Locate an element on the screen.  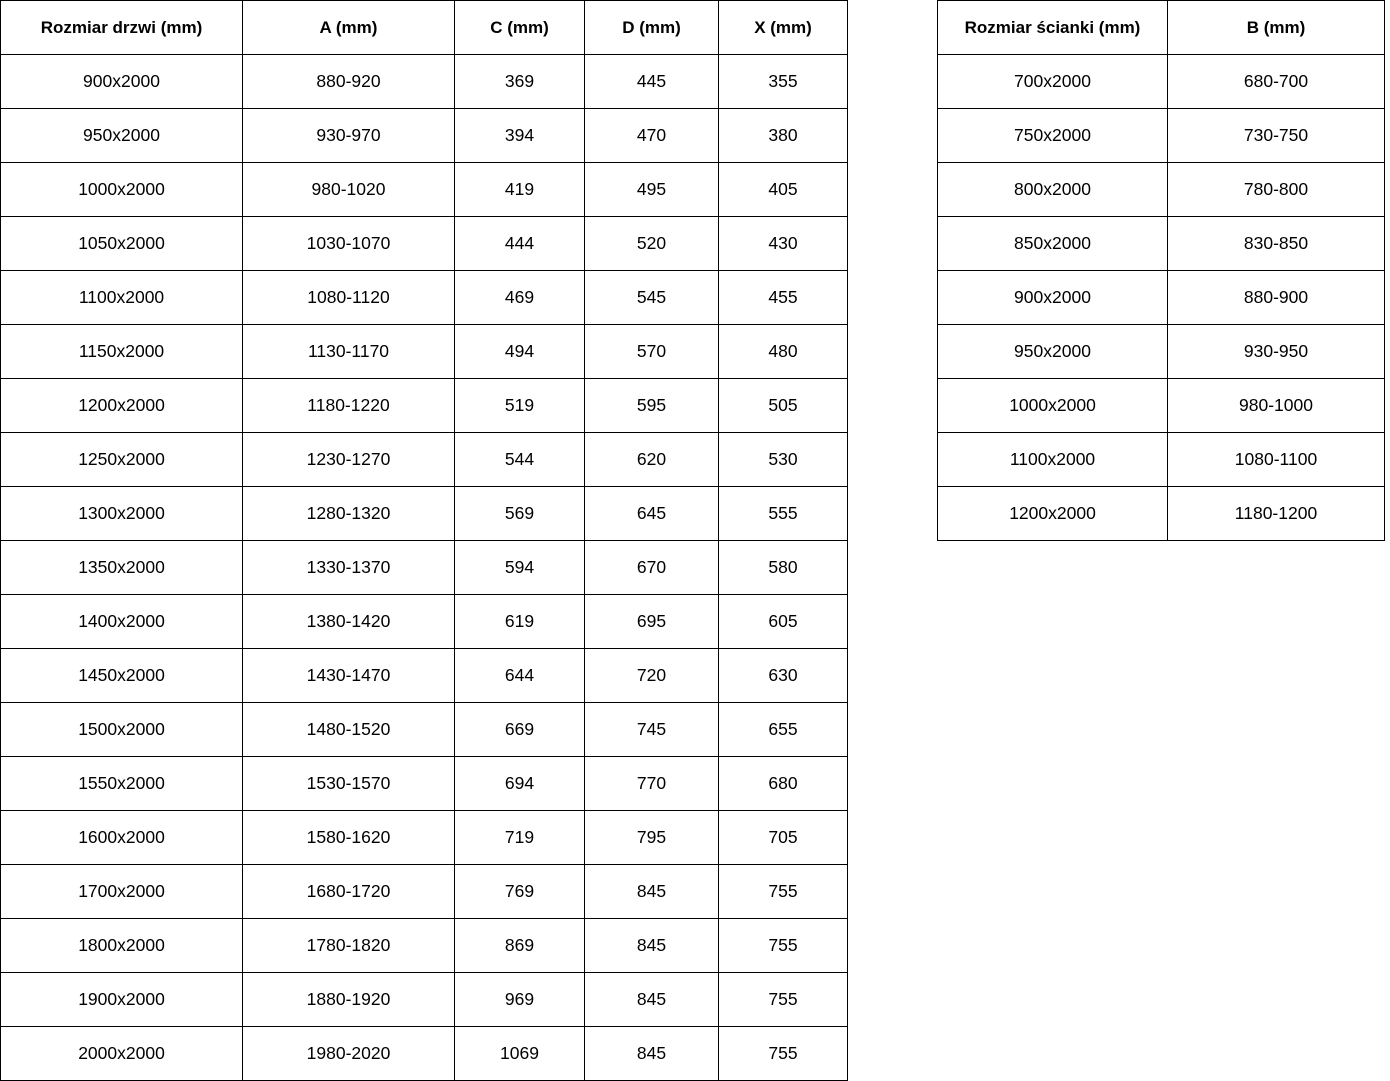
table-cell: 1050x2000 is located at coordinates (121, 243).